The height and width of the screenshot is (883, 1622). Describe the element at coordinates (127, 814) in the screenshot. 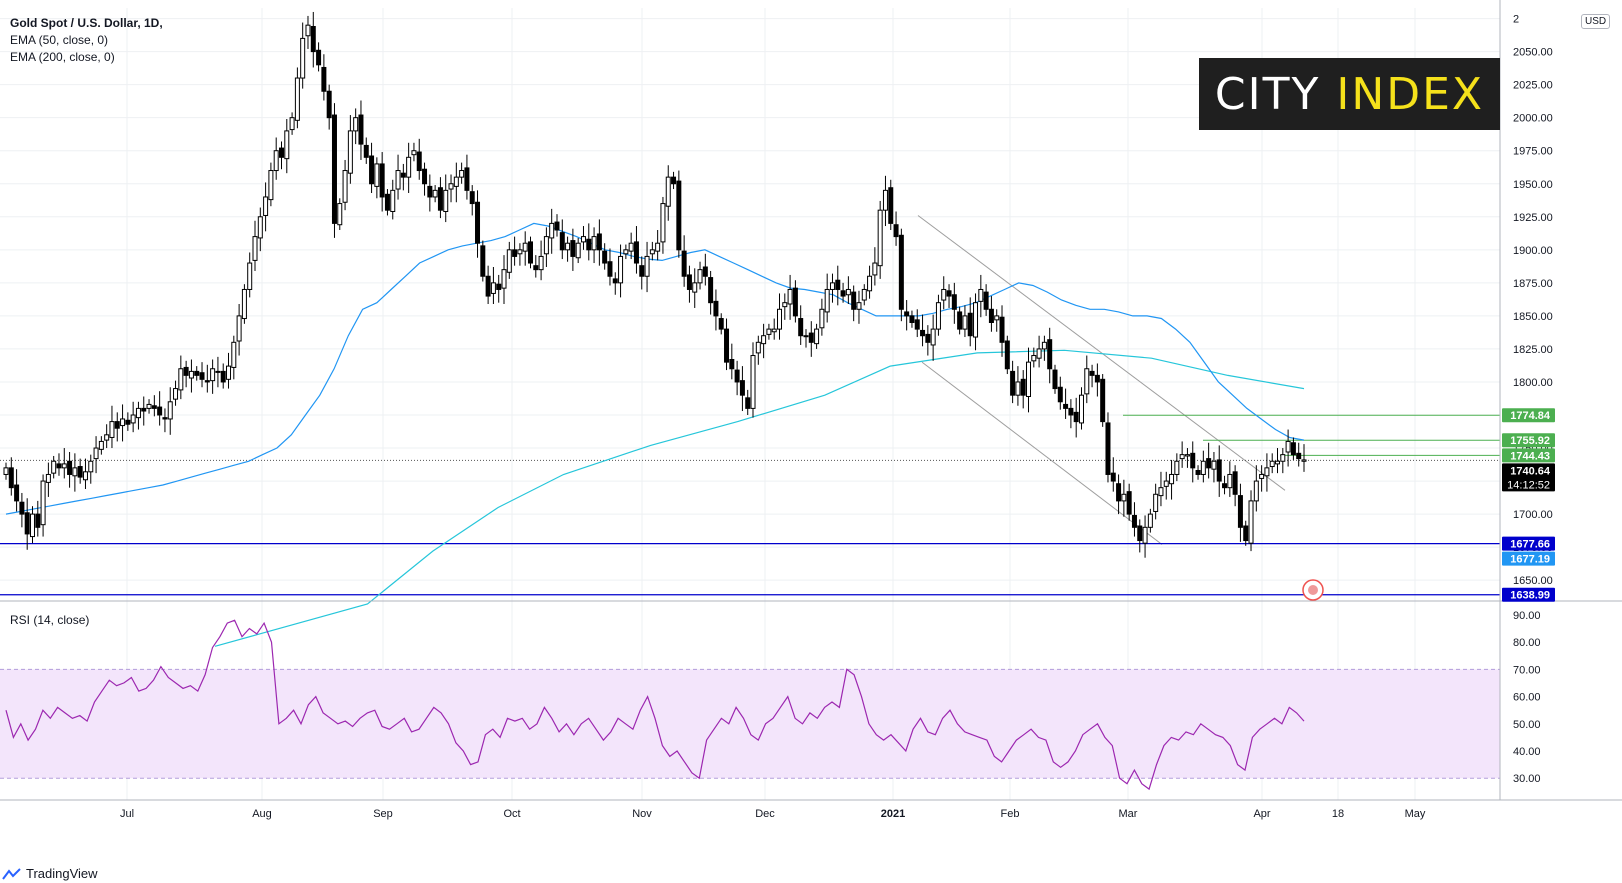

I see `time-tick-label: Jul` at that location.